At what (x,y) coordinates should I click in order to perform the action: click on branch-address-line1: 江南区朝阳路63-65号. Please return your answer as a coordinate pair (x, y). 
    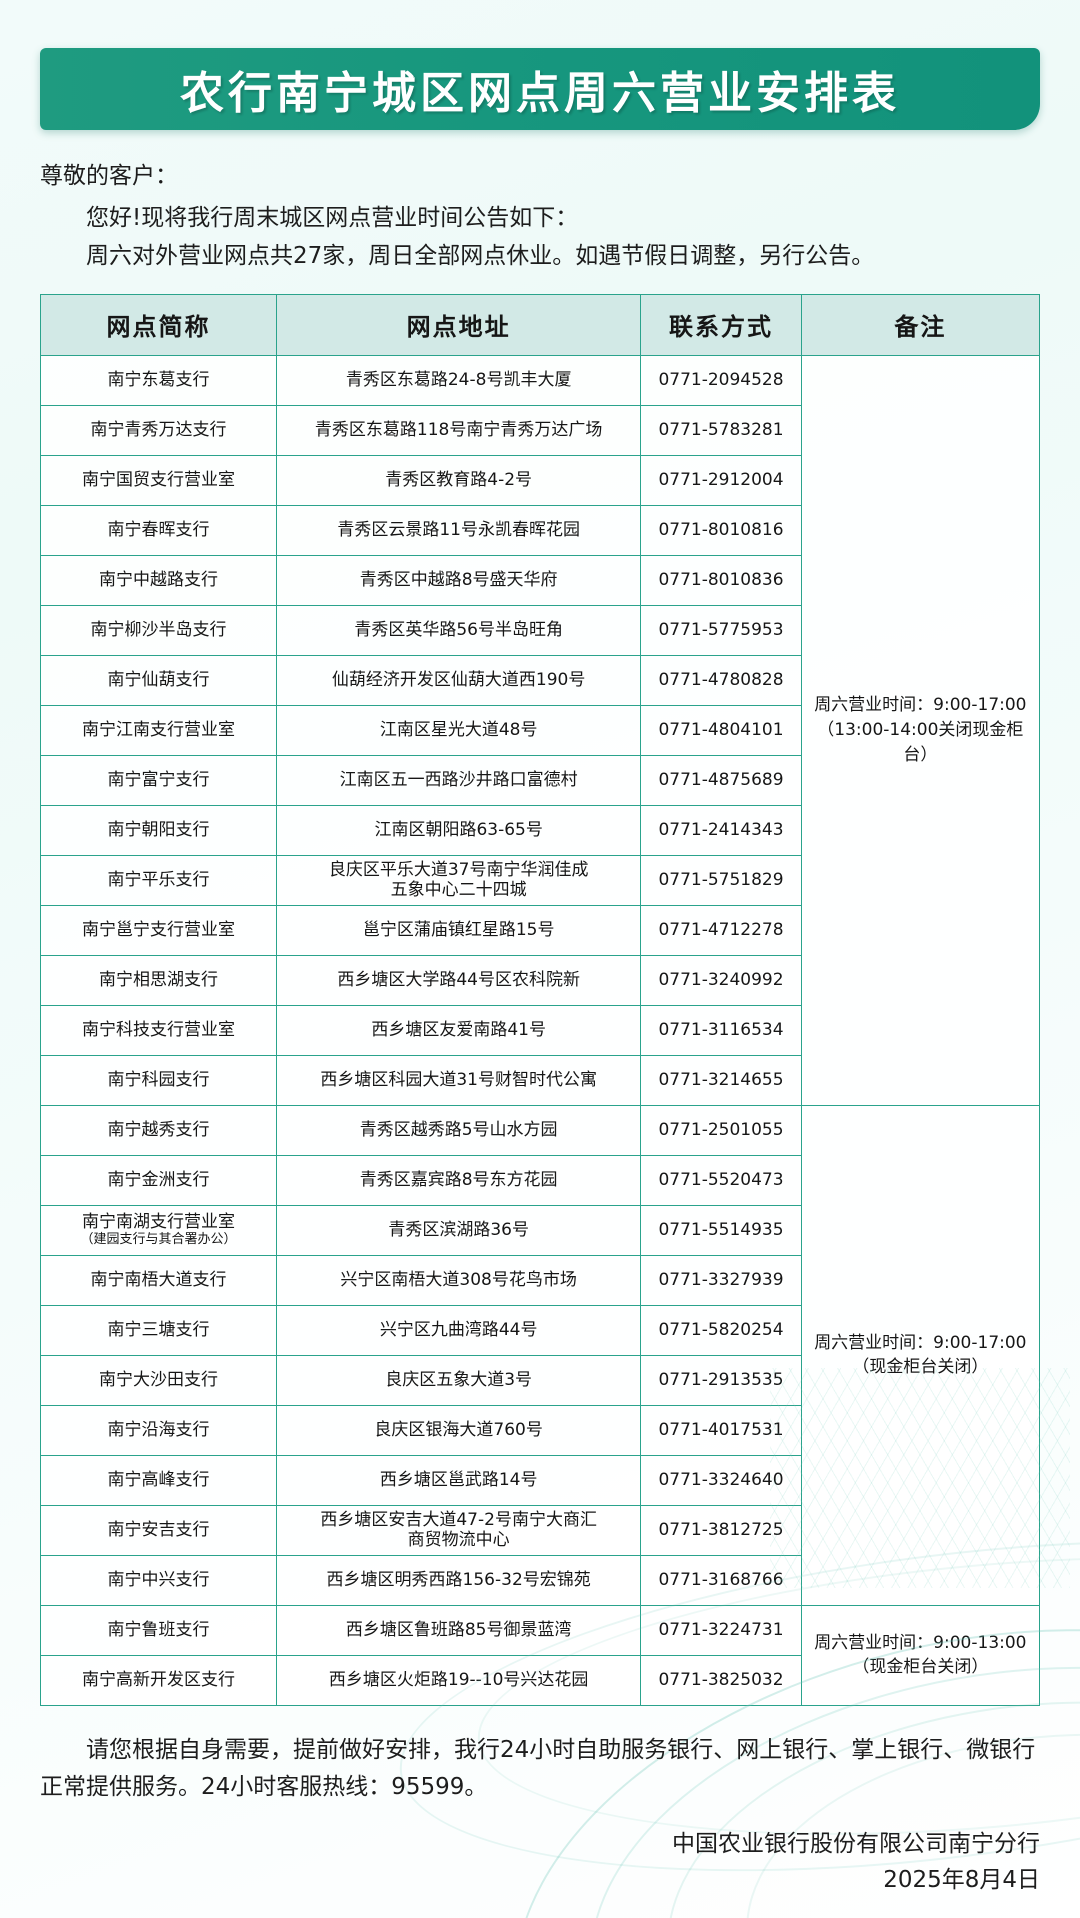
    Looking at the image, I should click on (458, 830).